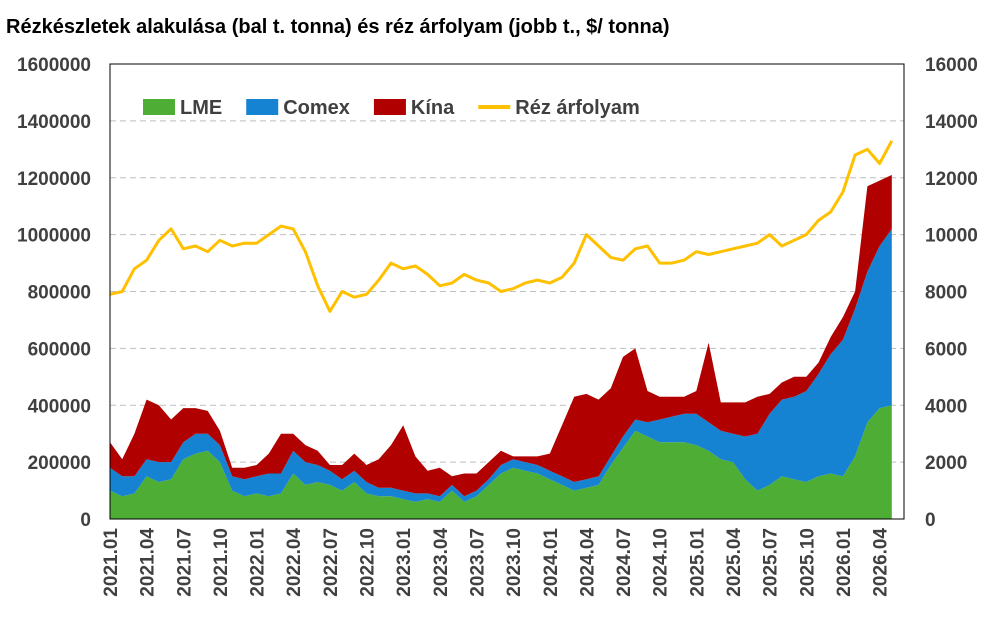  Describe the element at coordinates (294, 562) in the screenshot. I see `x-tick-label: 2022.04` at that location.